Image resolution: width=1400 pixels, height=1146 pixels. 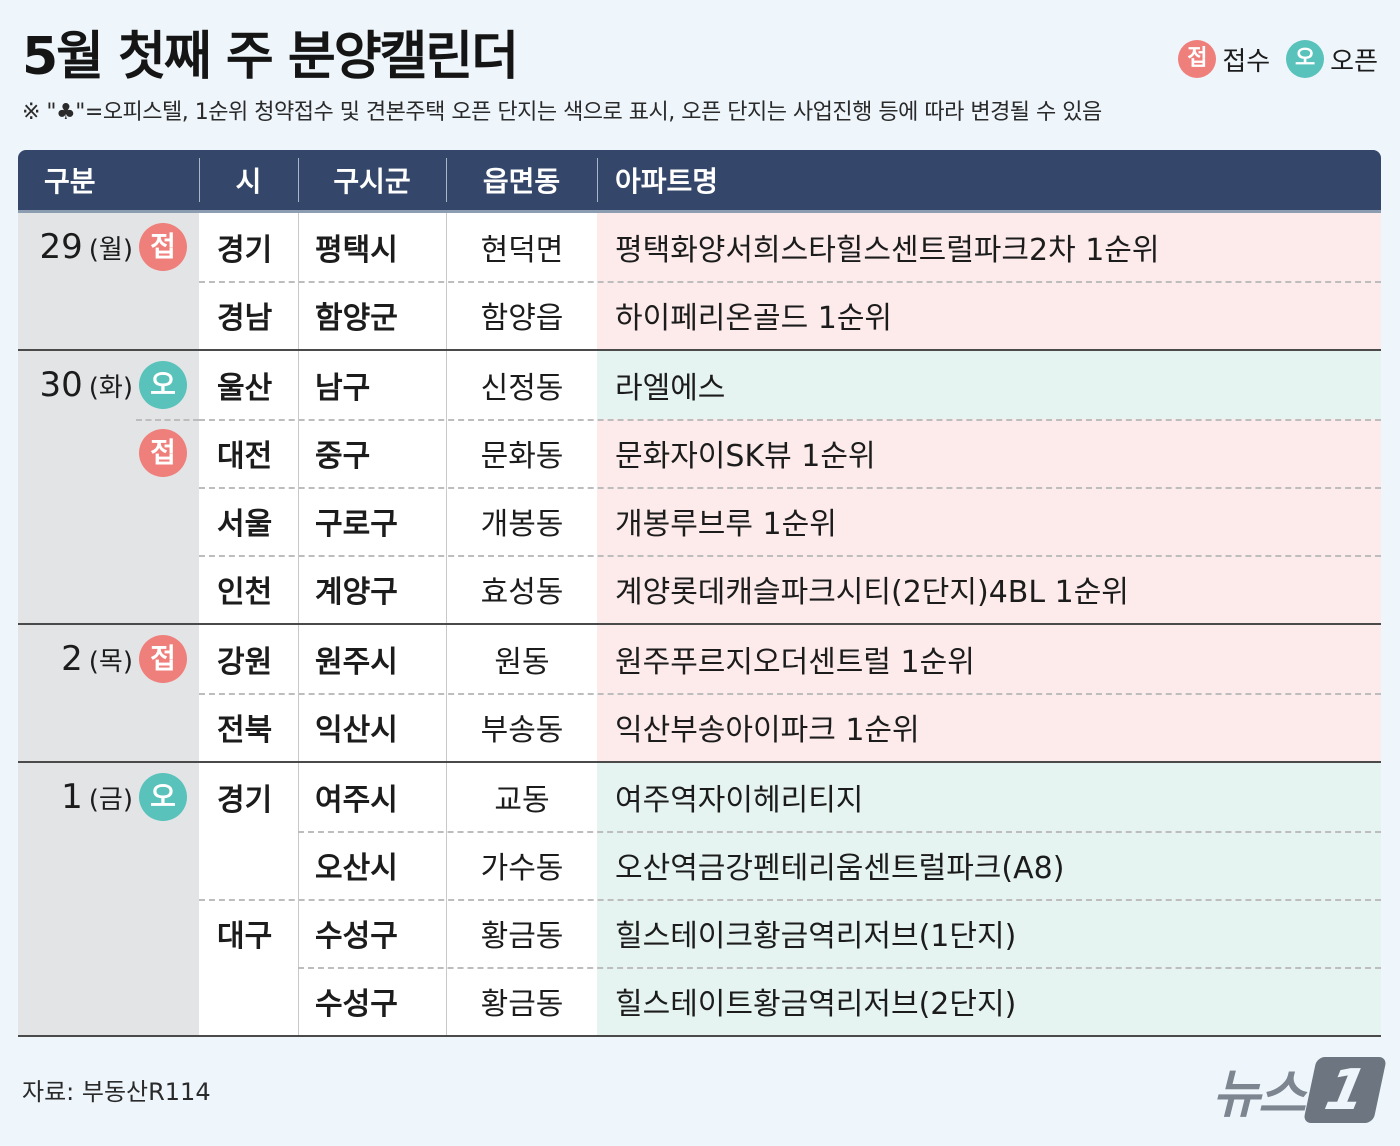 I want to click on apartment-name-cell: 개봉루브루 1순위, so click(x=989, y=521).